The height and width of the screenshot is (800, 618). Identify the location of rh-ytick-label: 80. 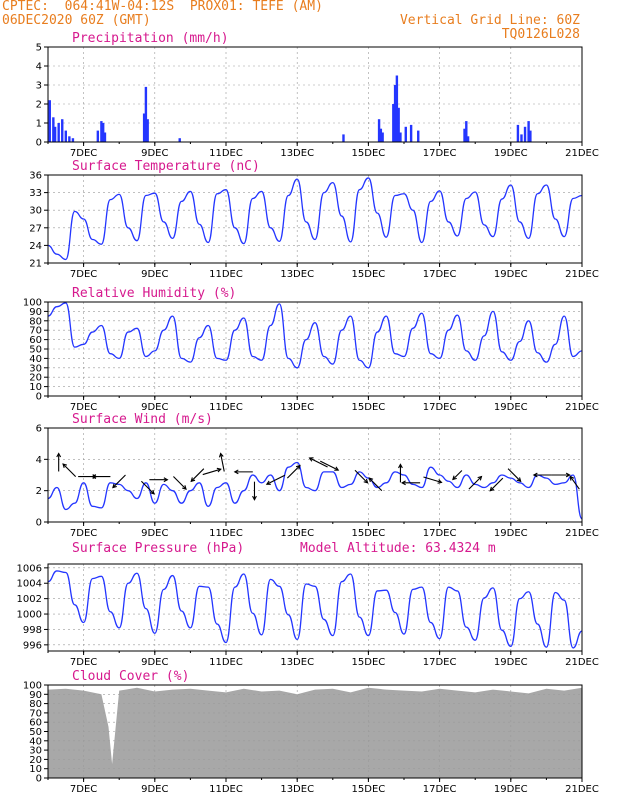
(35, 321).